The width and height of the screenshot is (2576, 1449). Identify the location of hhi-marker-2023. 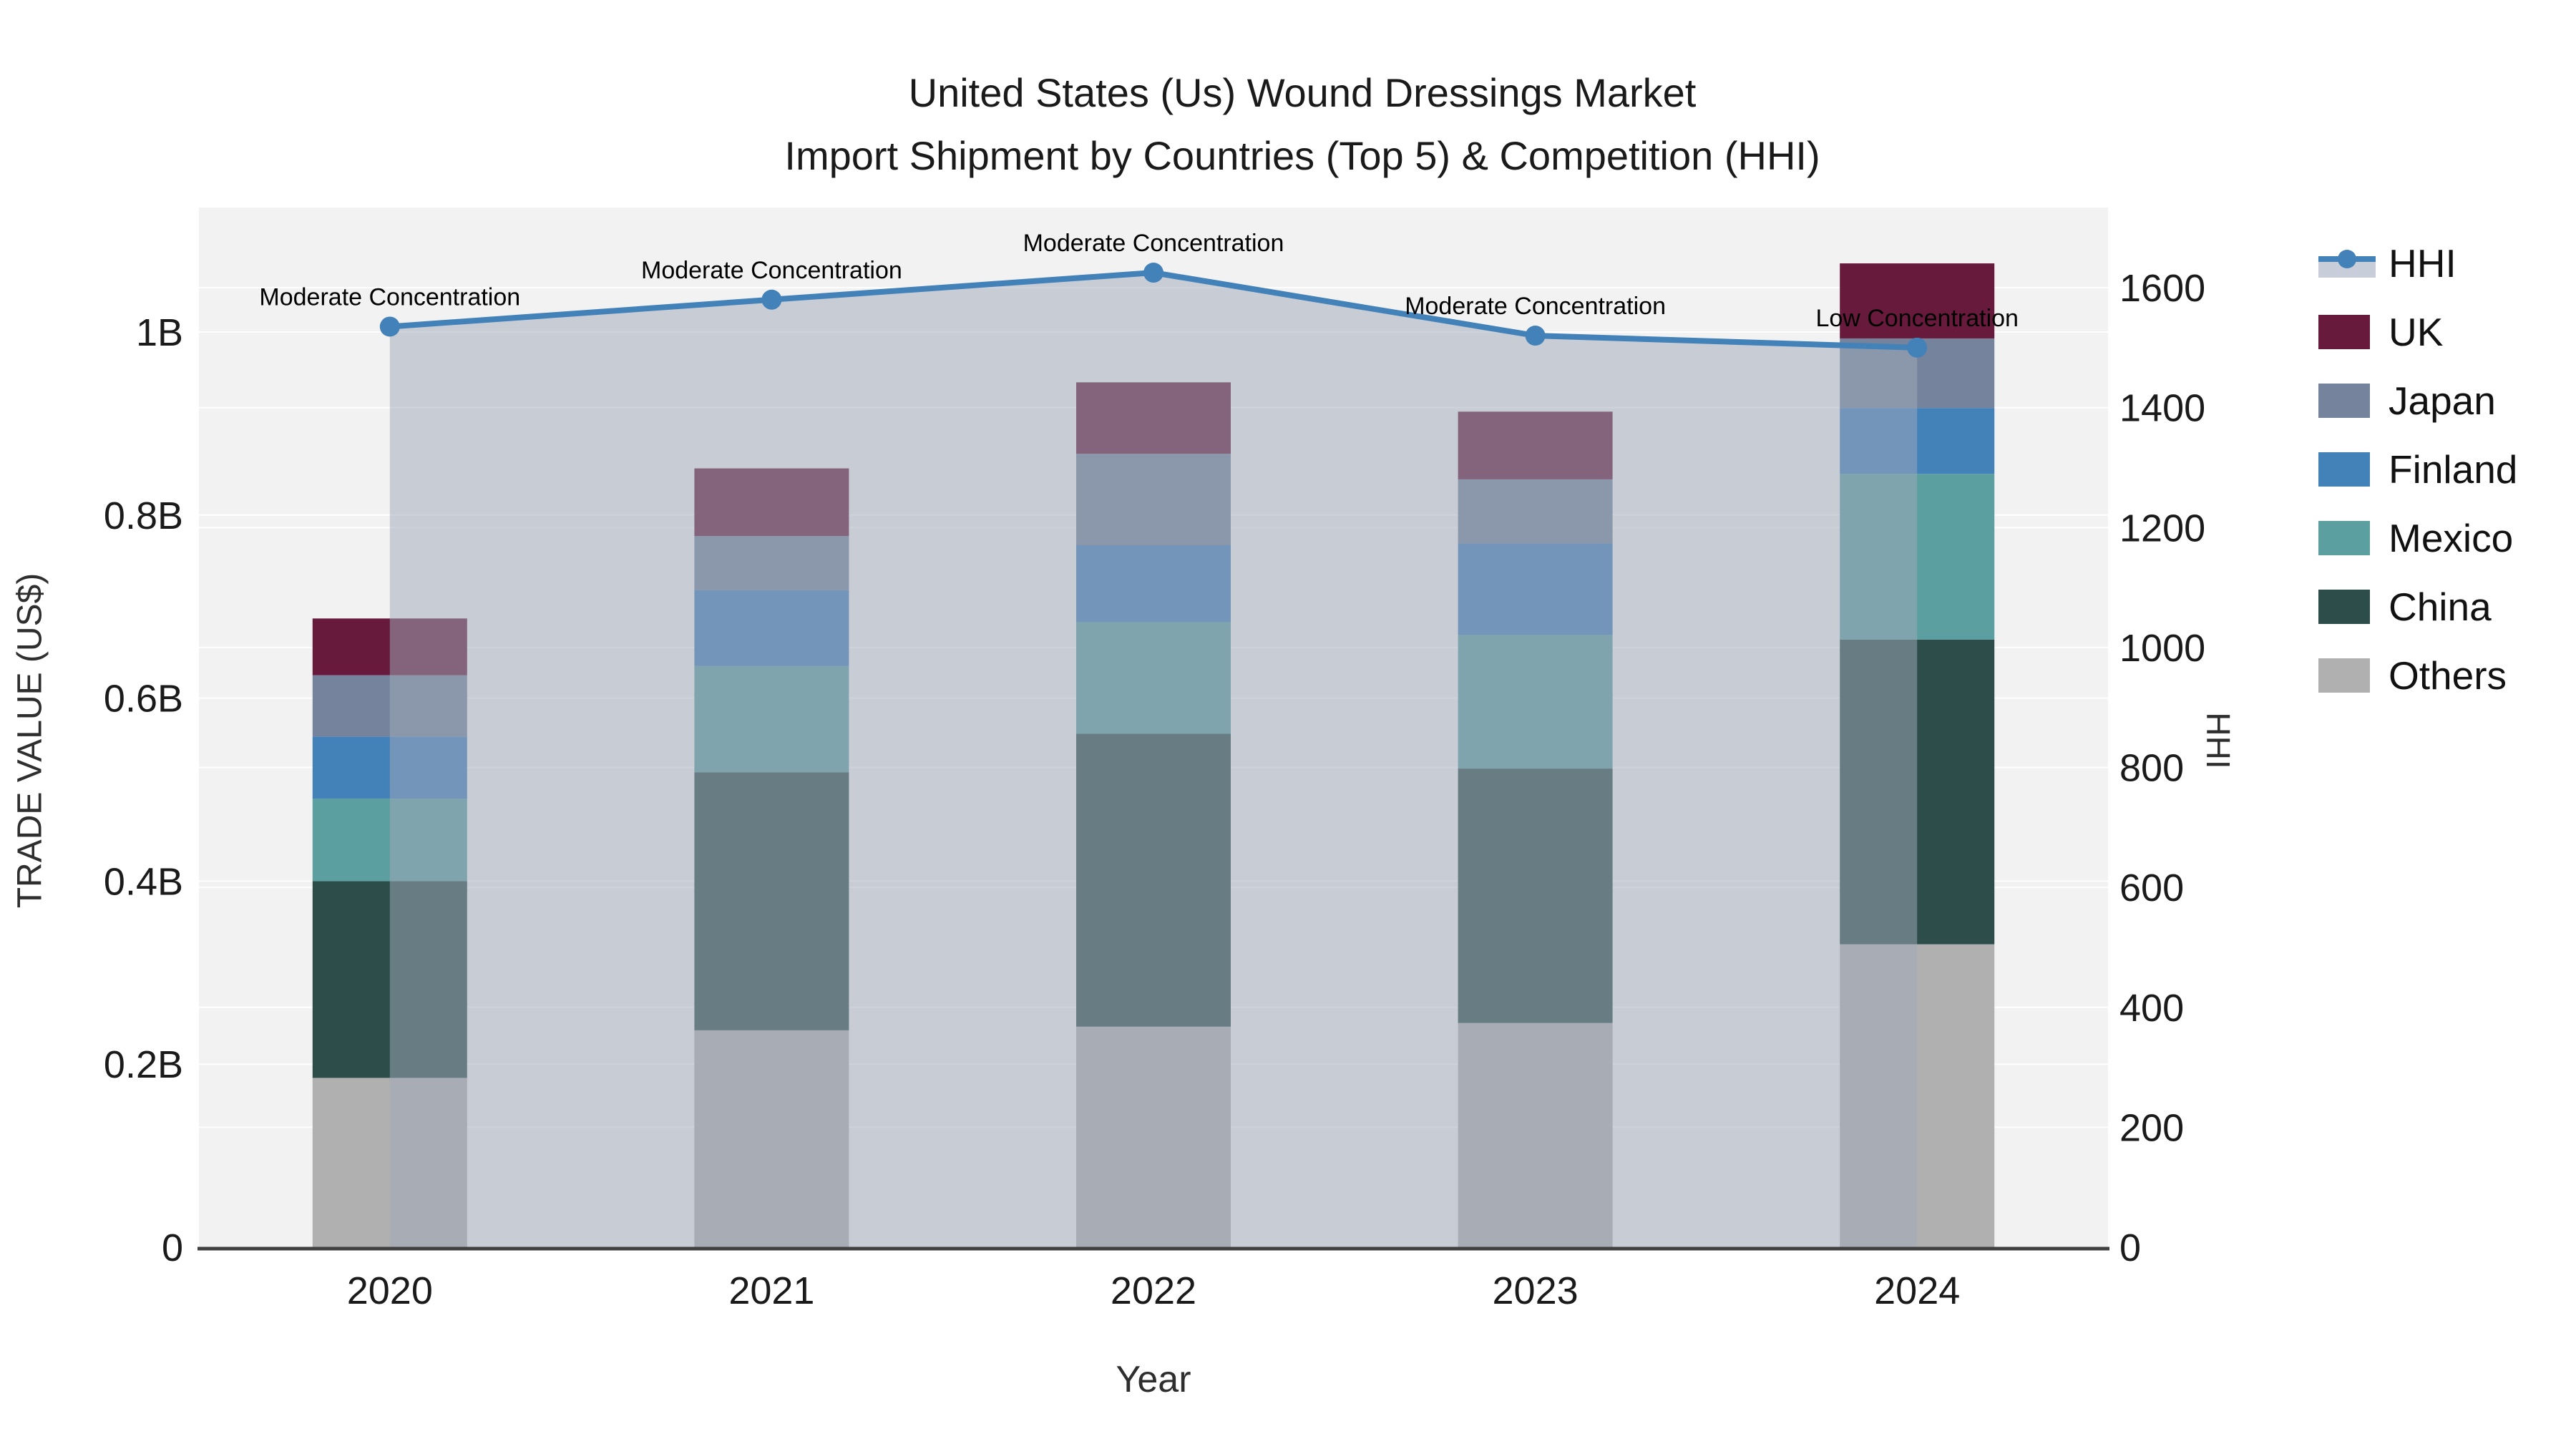
(1535, 336).